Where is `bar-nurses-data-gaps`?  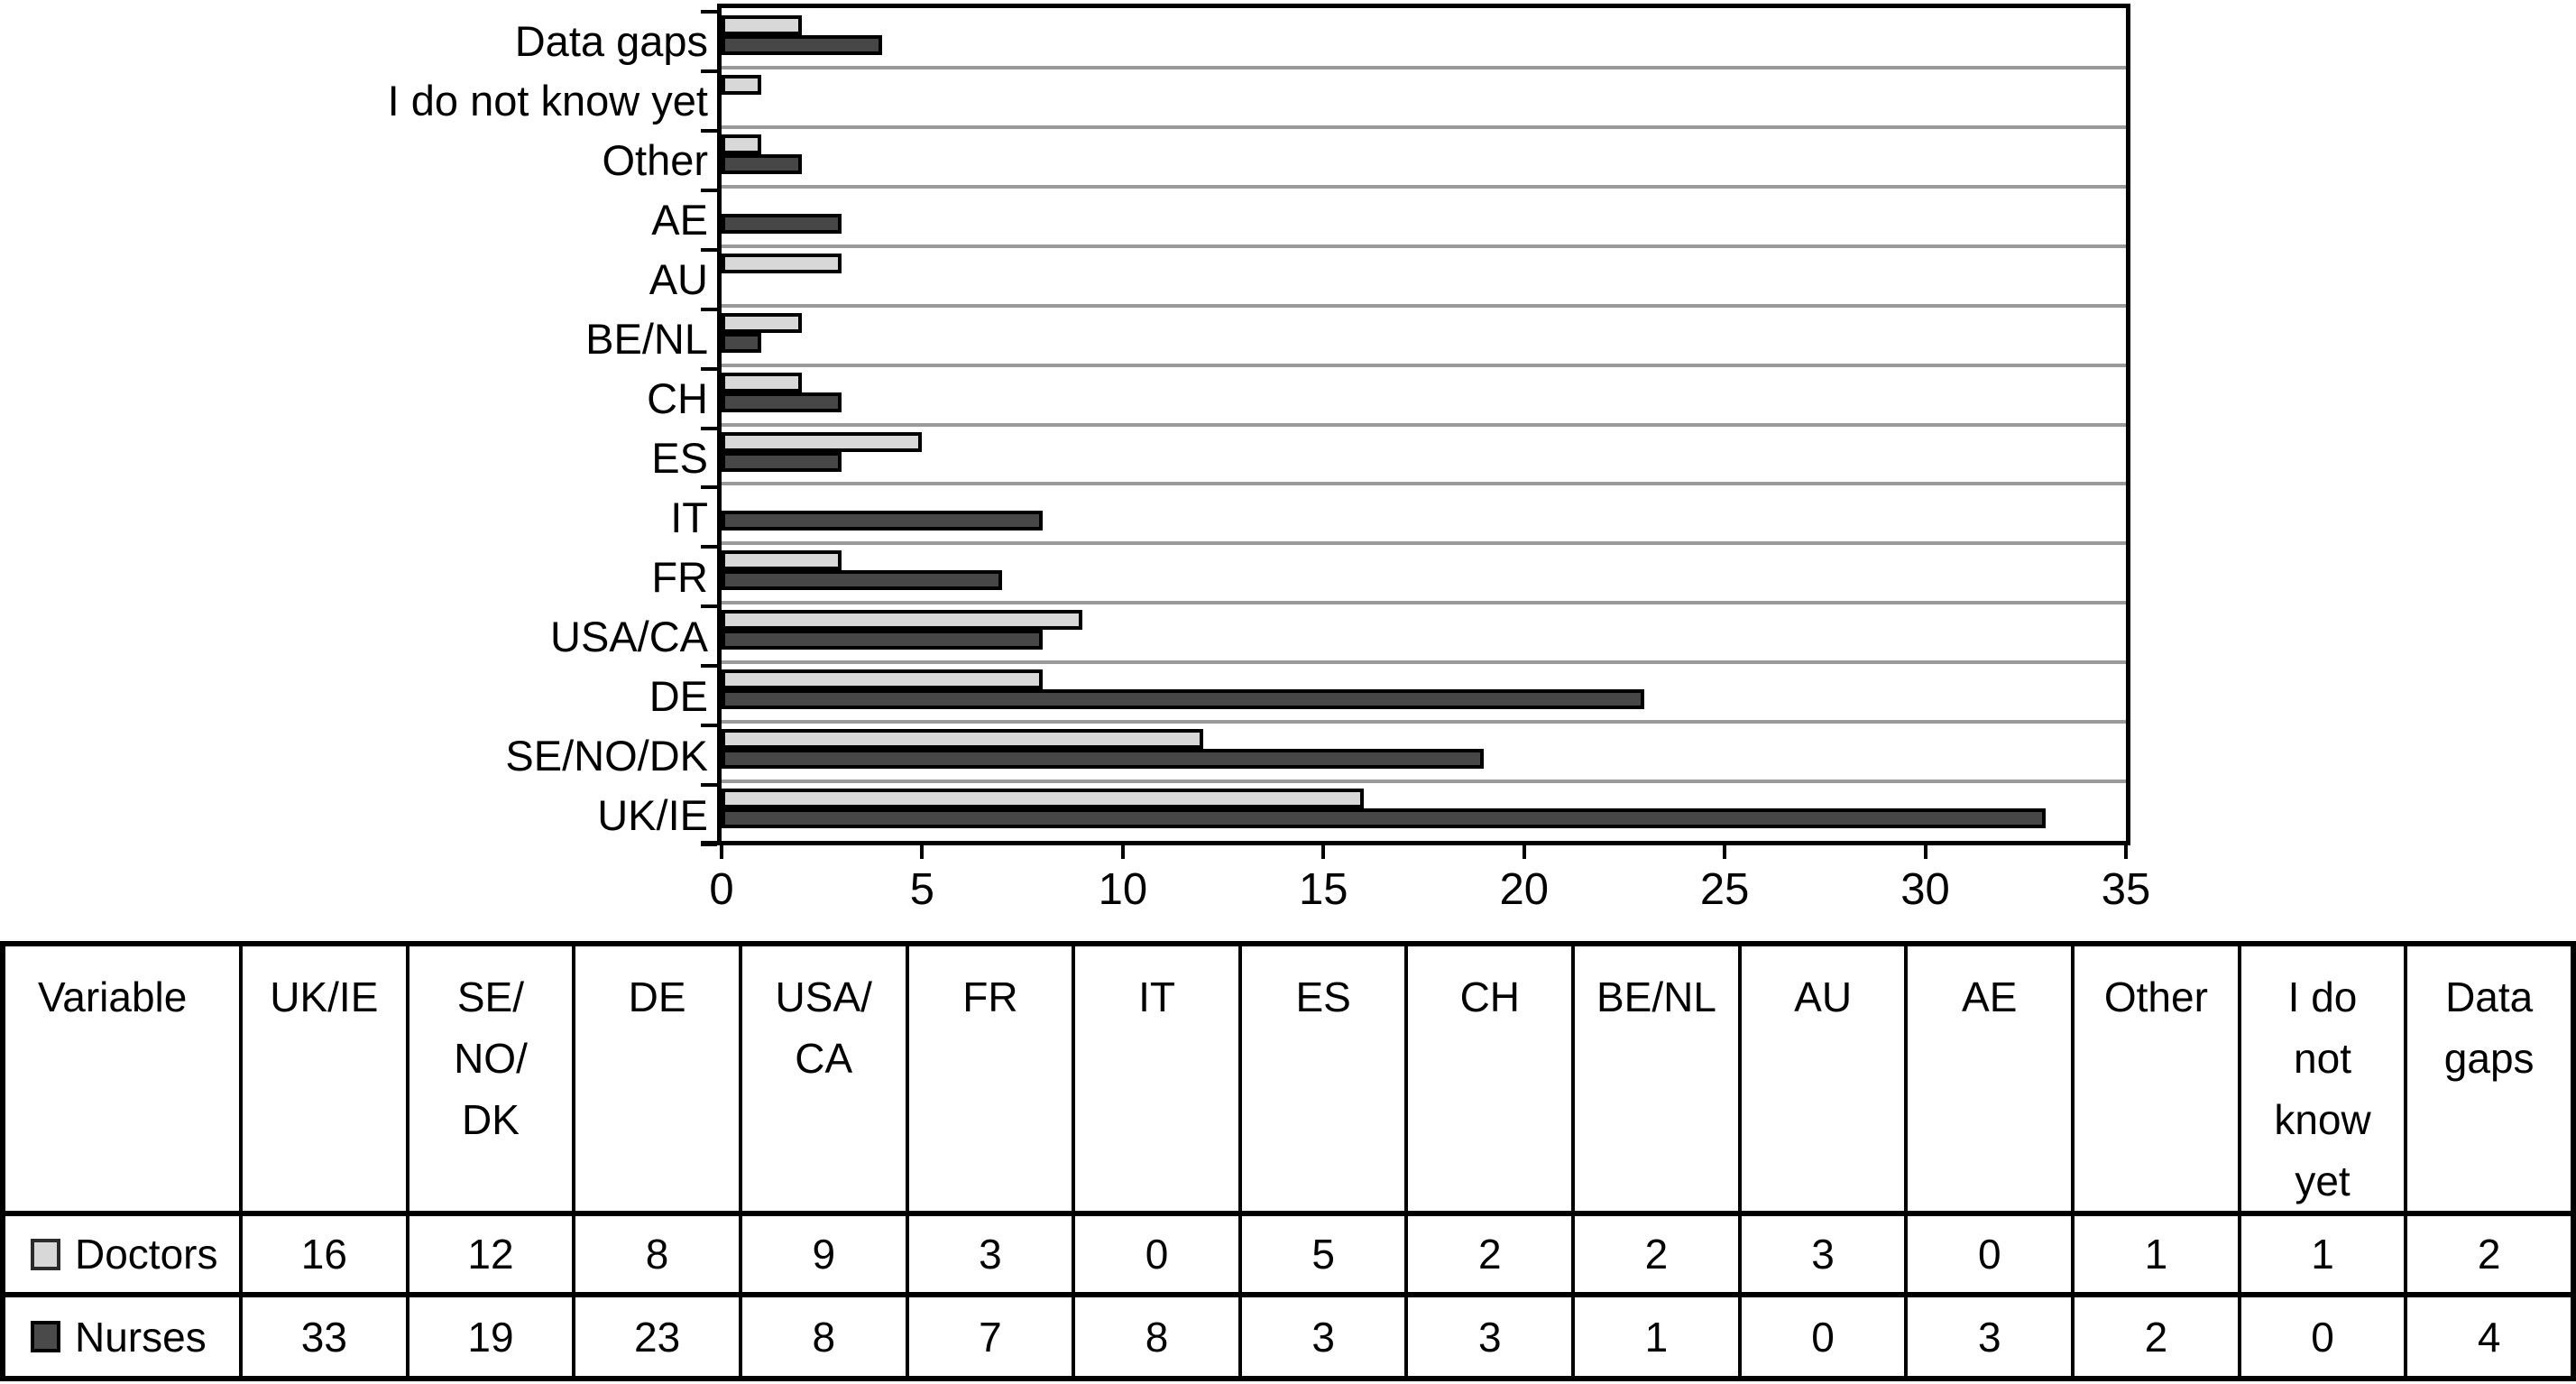 bar-nurses-data-gaps is located at coordinates (802, 45).